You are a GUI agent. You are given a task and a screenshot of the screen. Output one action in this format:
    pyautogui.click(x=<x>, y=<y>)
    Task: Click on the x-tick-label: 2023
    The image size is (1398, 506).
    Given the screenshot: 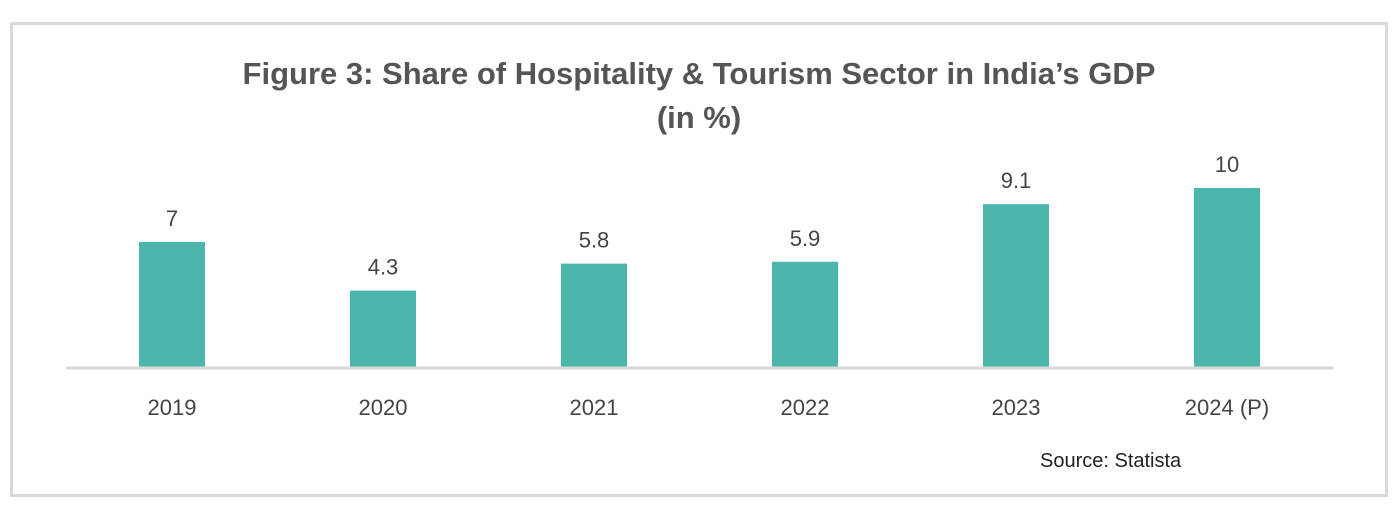 What is the action you would take?
    pyautogui.click(x=1016, y=407)
    